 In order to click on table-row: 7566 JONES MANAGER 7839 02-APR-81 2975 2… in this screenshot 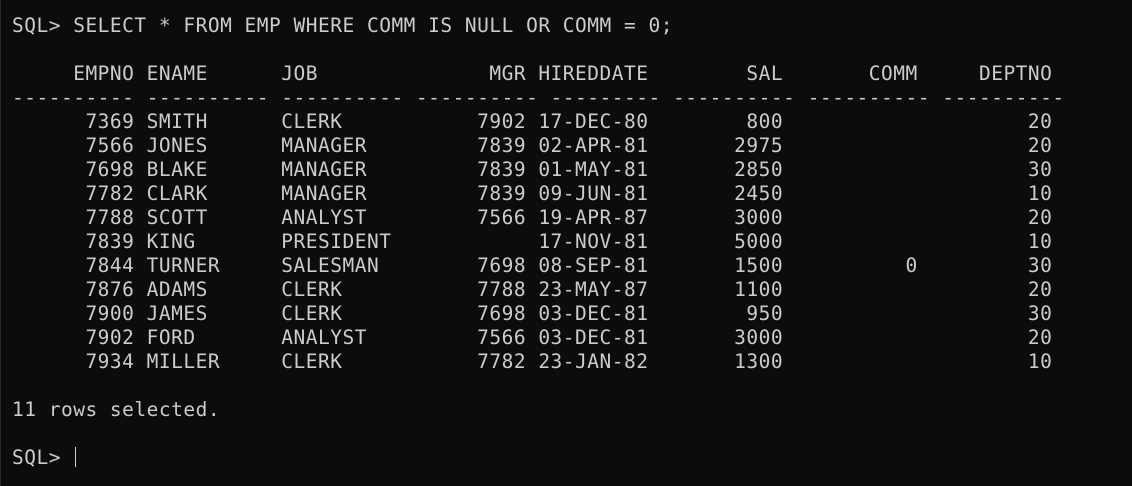, I will do `click(532, 145)`.